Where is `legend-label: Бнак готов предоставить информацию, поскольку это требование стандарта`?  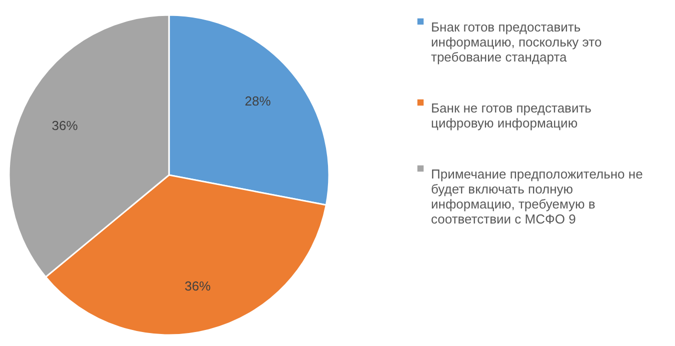
legend-label: Бнак готов предоставить информацию, поскольку это требование стандарта is located at coordinates (516, 42).